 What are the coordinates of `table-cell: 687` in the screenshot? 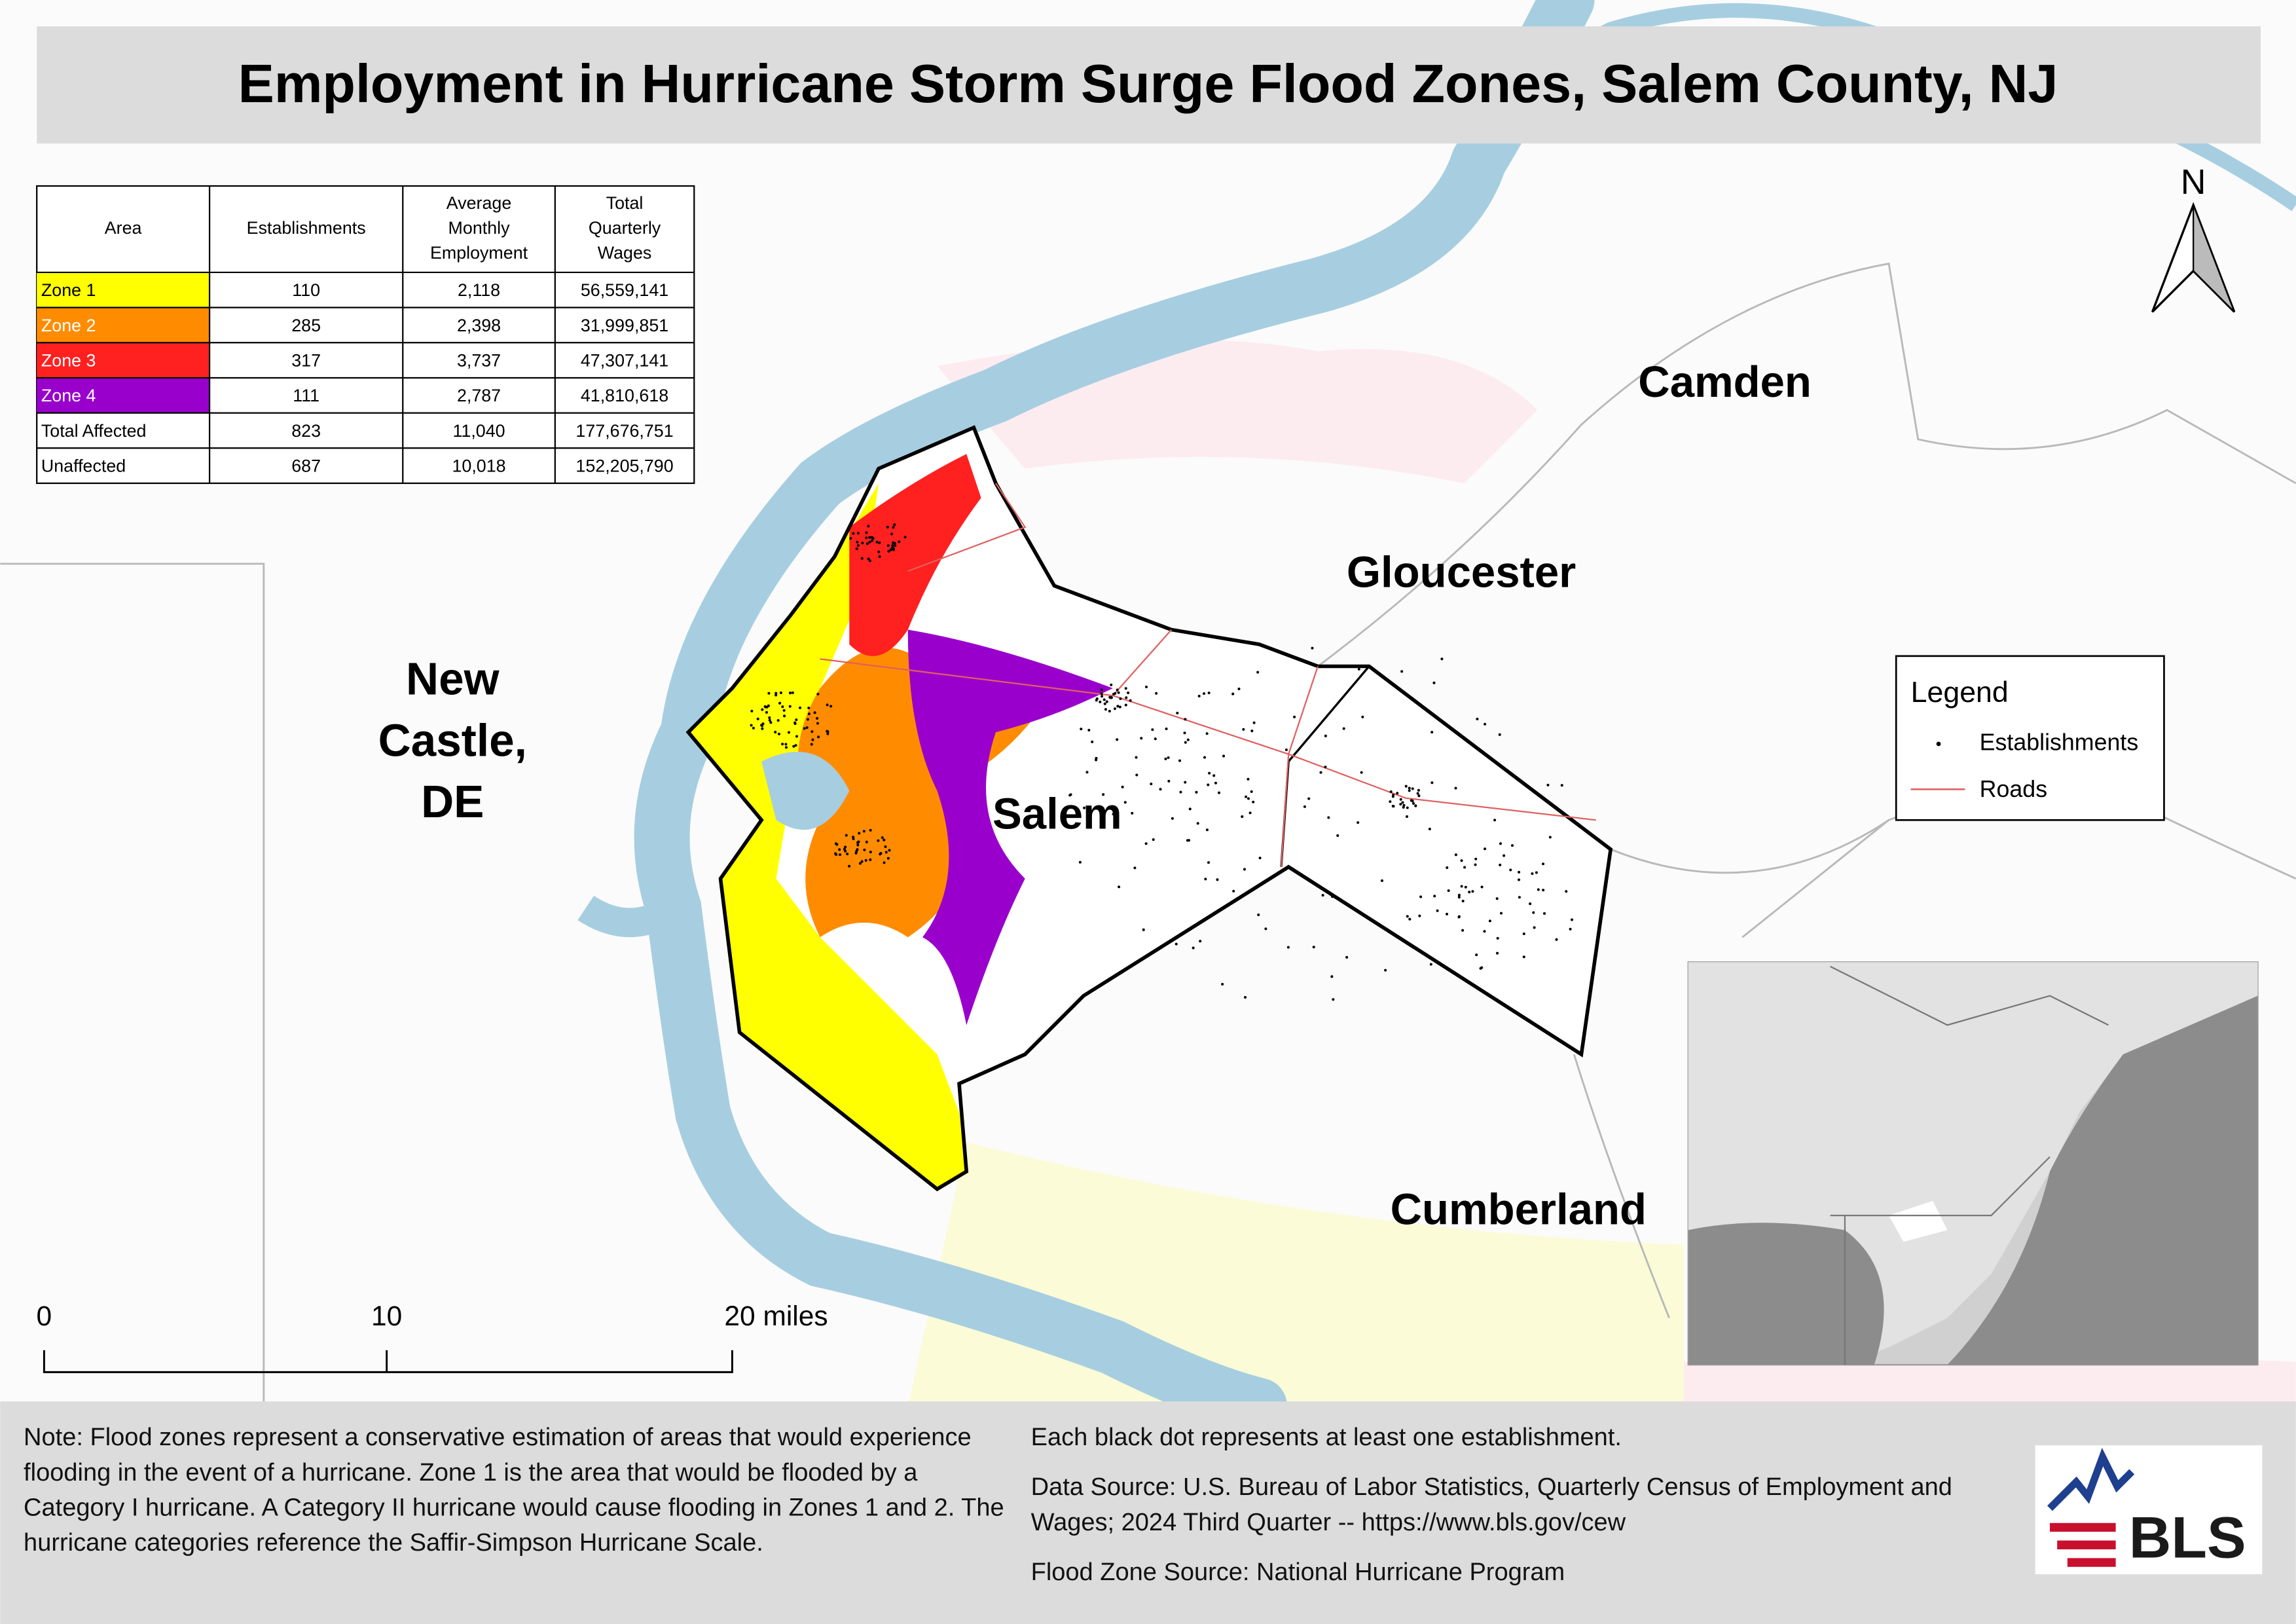 It's located at (306, 465).